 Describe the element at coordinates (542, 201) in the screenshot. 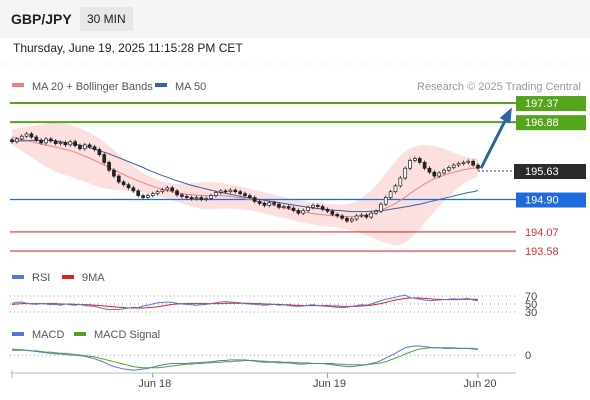

I see `pivot-level-label: 194.90` at that location.